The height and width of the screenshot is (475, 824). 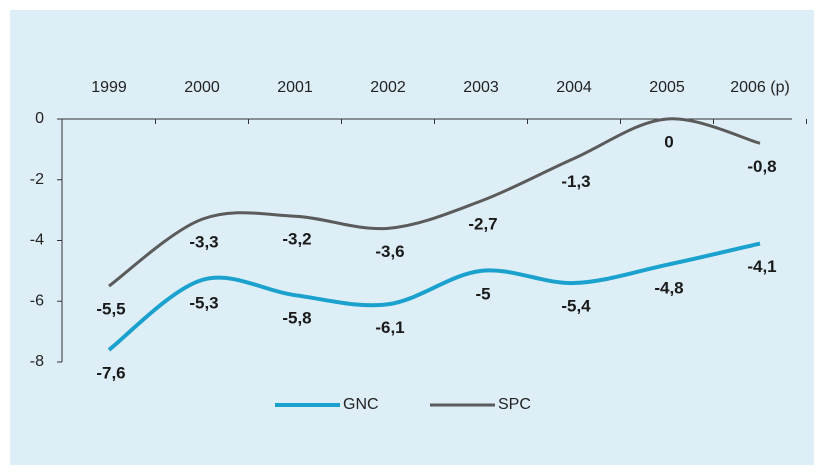 I want to click on data-label: -5,4, so click(x=576, y=306).